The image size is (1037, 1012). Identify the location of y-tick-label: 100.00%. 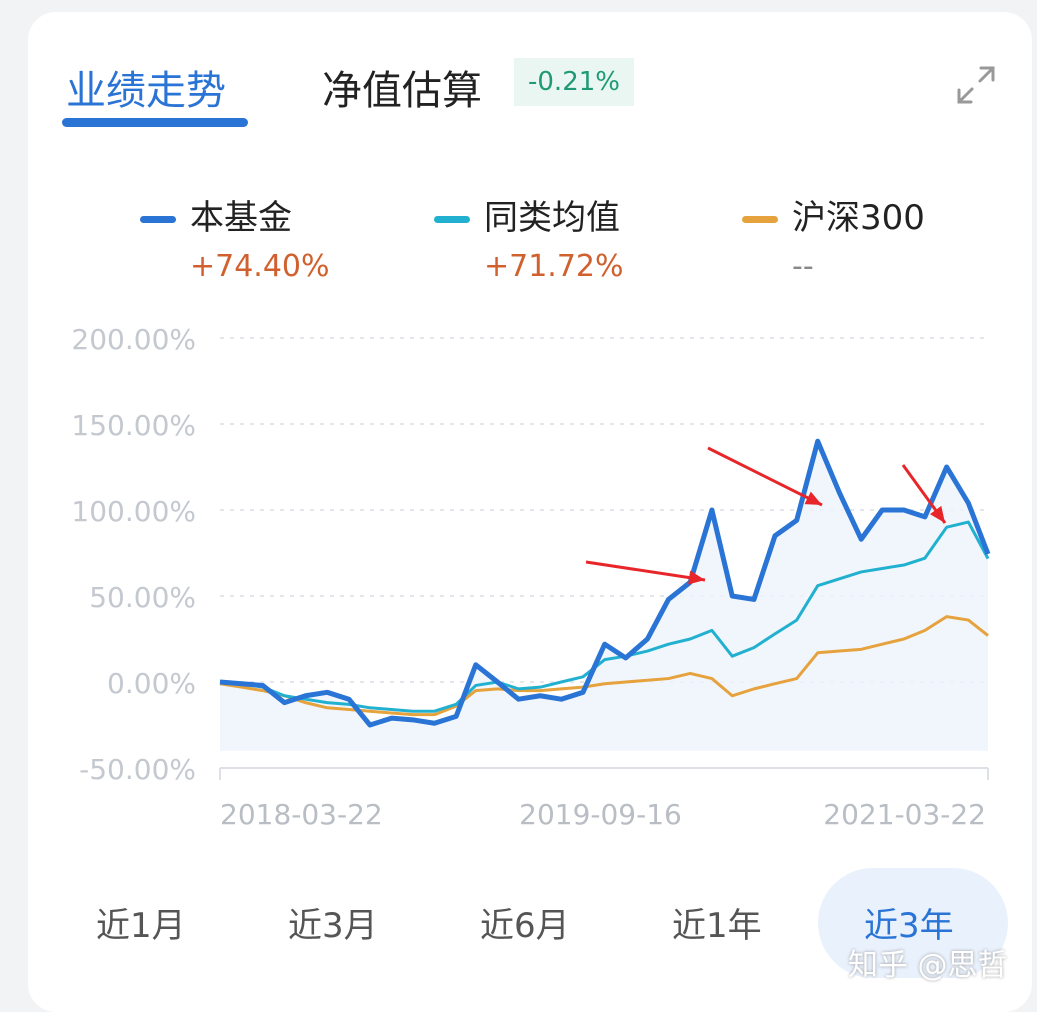
(133, 511).